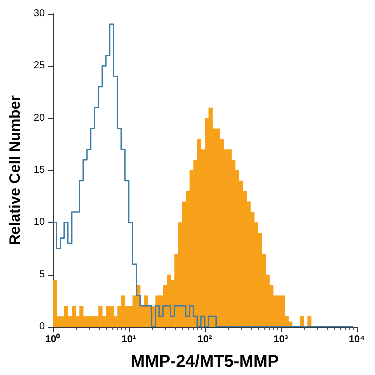 This screenshot has width=375, height=375. What do you see at coordinates (205, 361) in the screenshot?
I see `x-axis-title: MMP-24/MT5-MMP` at bounding box center [205, 361].